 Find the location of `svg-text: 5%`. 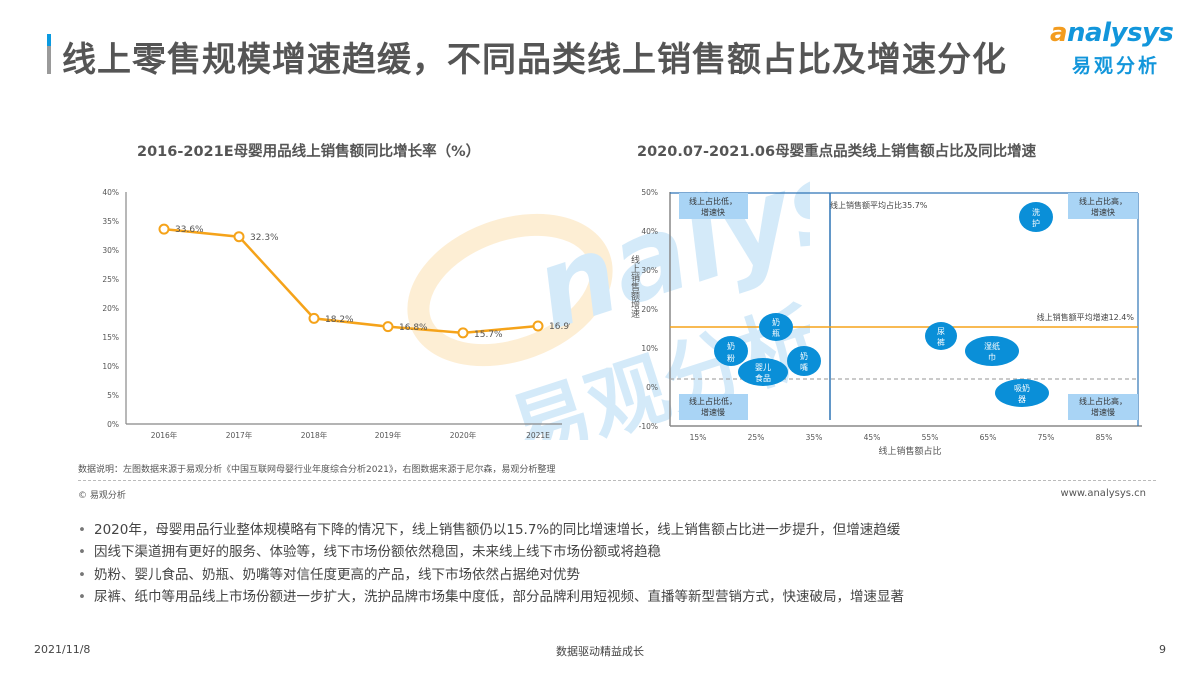

svg-text: 5% is located at coordinates (113, 395).